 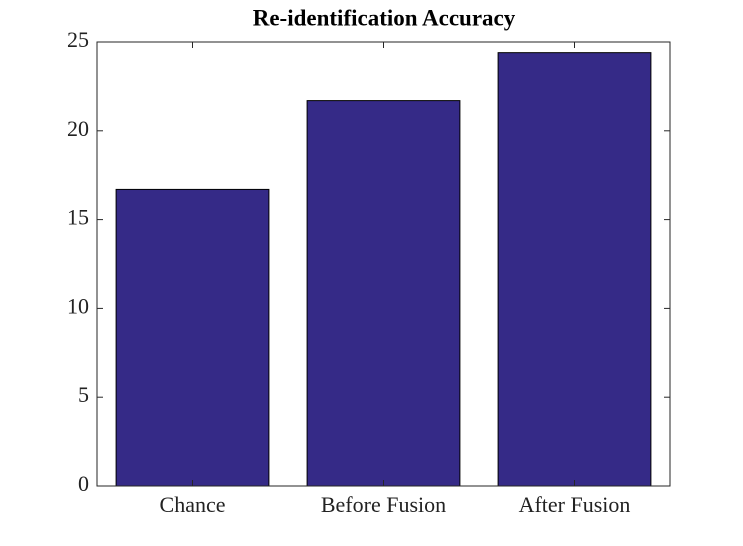 What do you see at coordinates (78, 305) in the screenshot?
I see `y-tick-label: 10` at bounding box center [78, 305].